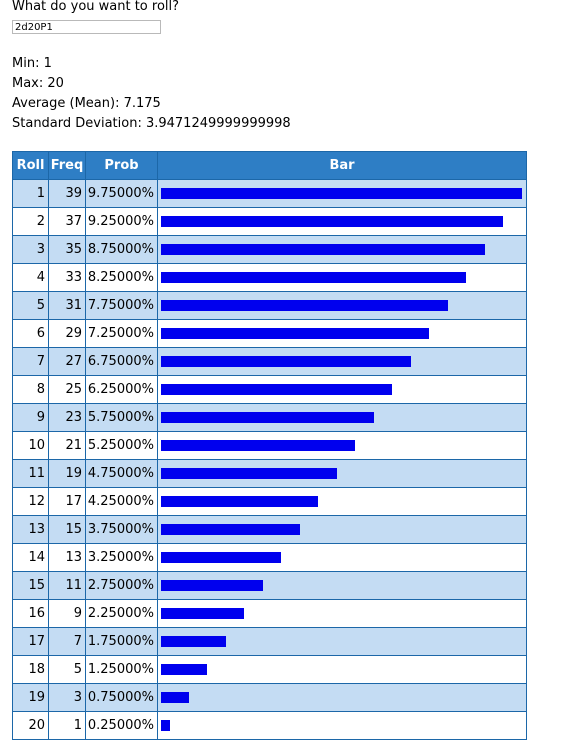  What do you see at coordinates (121, 585) in the screenshot?
I see `prob-cell: 2.75000%` at bounding box center [121, 585].